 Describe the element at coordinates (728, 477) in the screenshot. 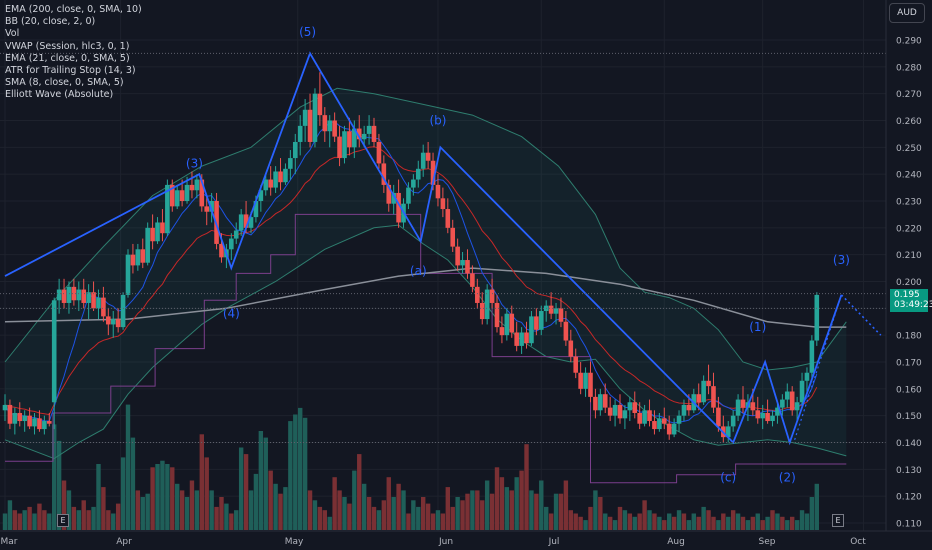

I see `wave-label-6: (c)` at that location.